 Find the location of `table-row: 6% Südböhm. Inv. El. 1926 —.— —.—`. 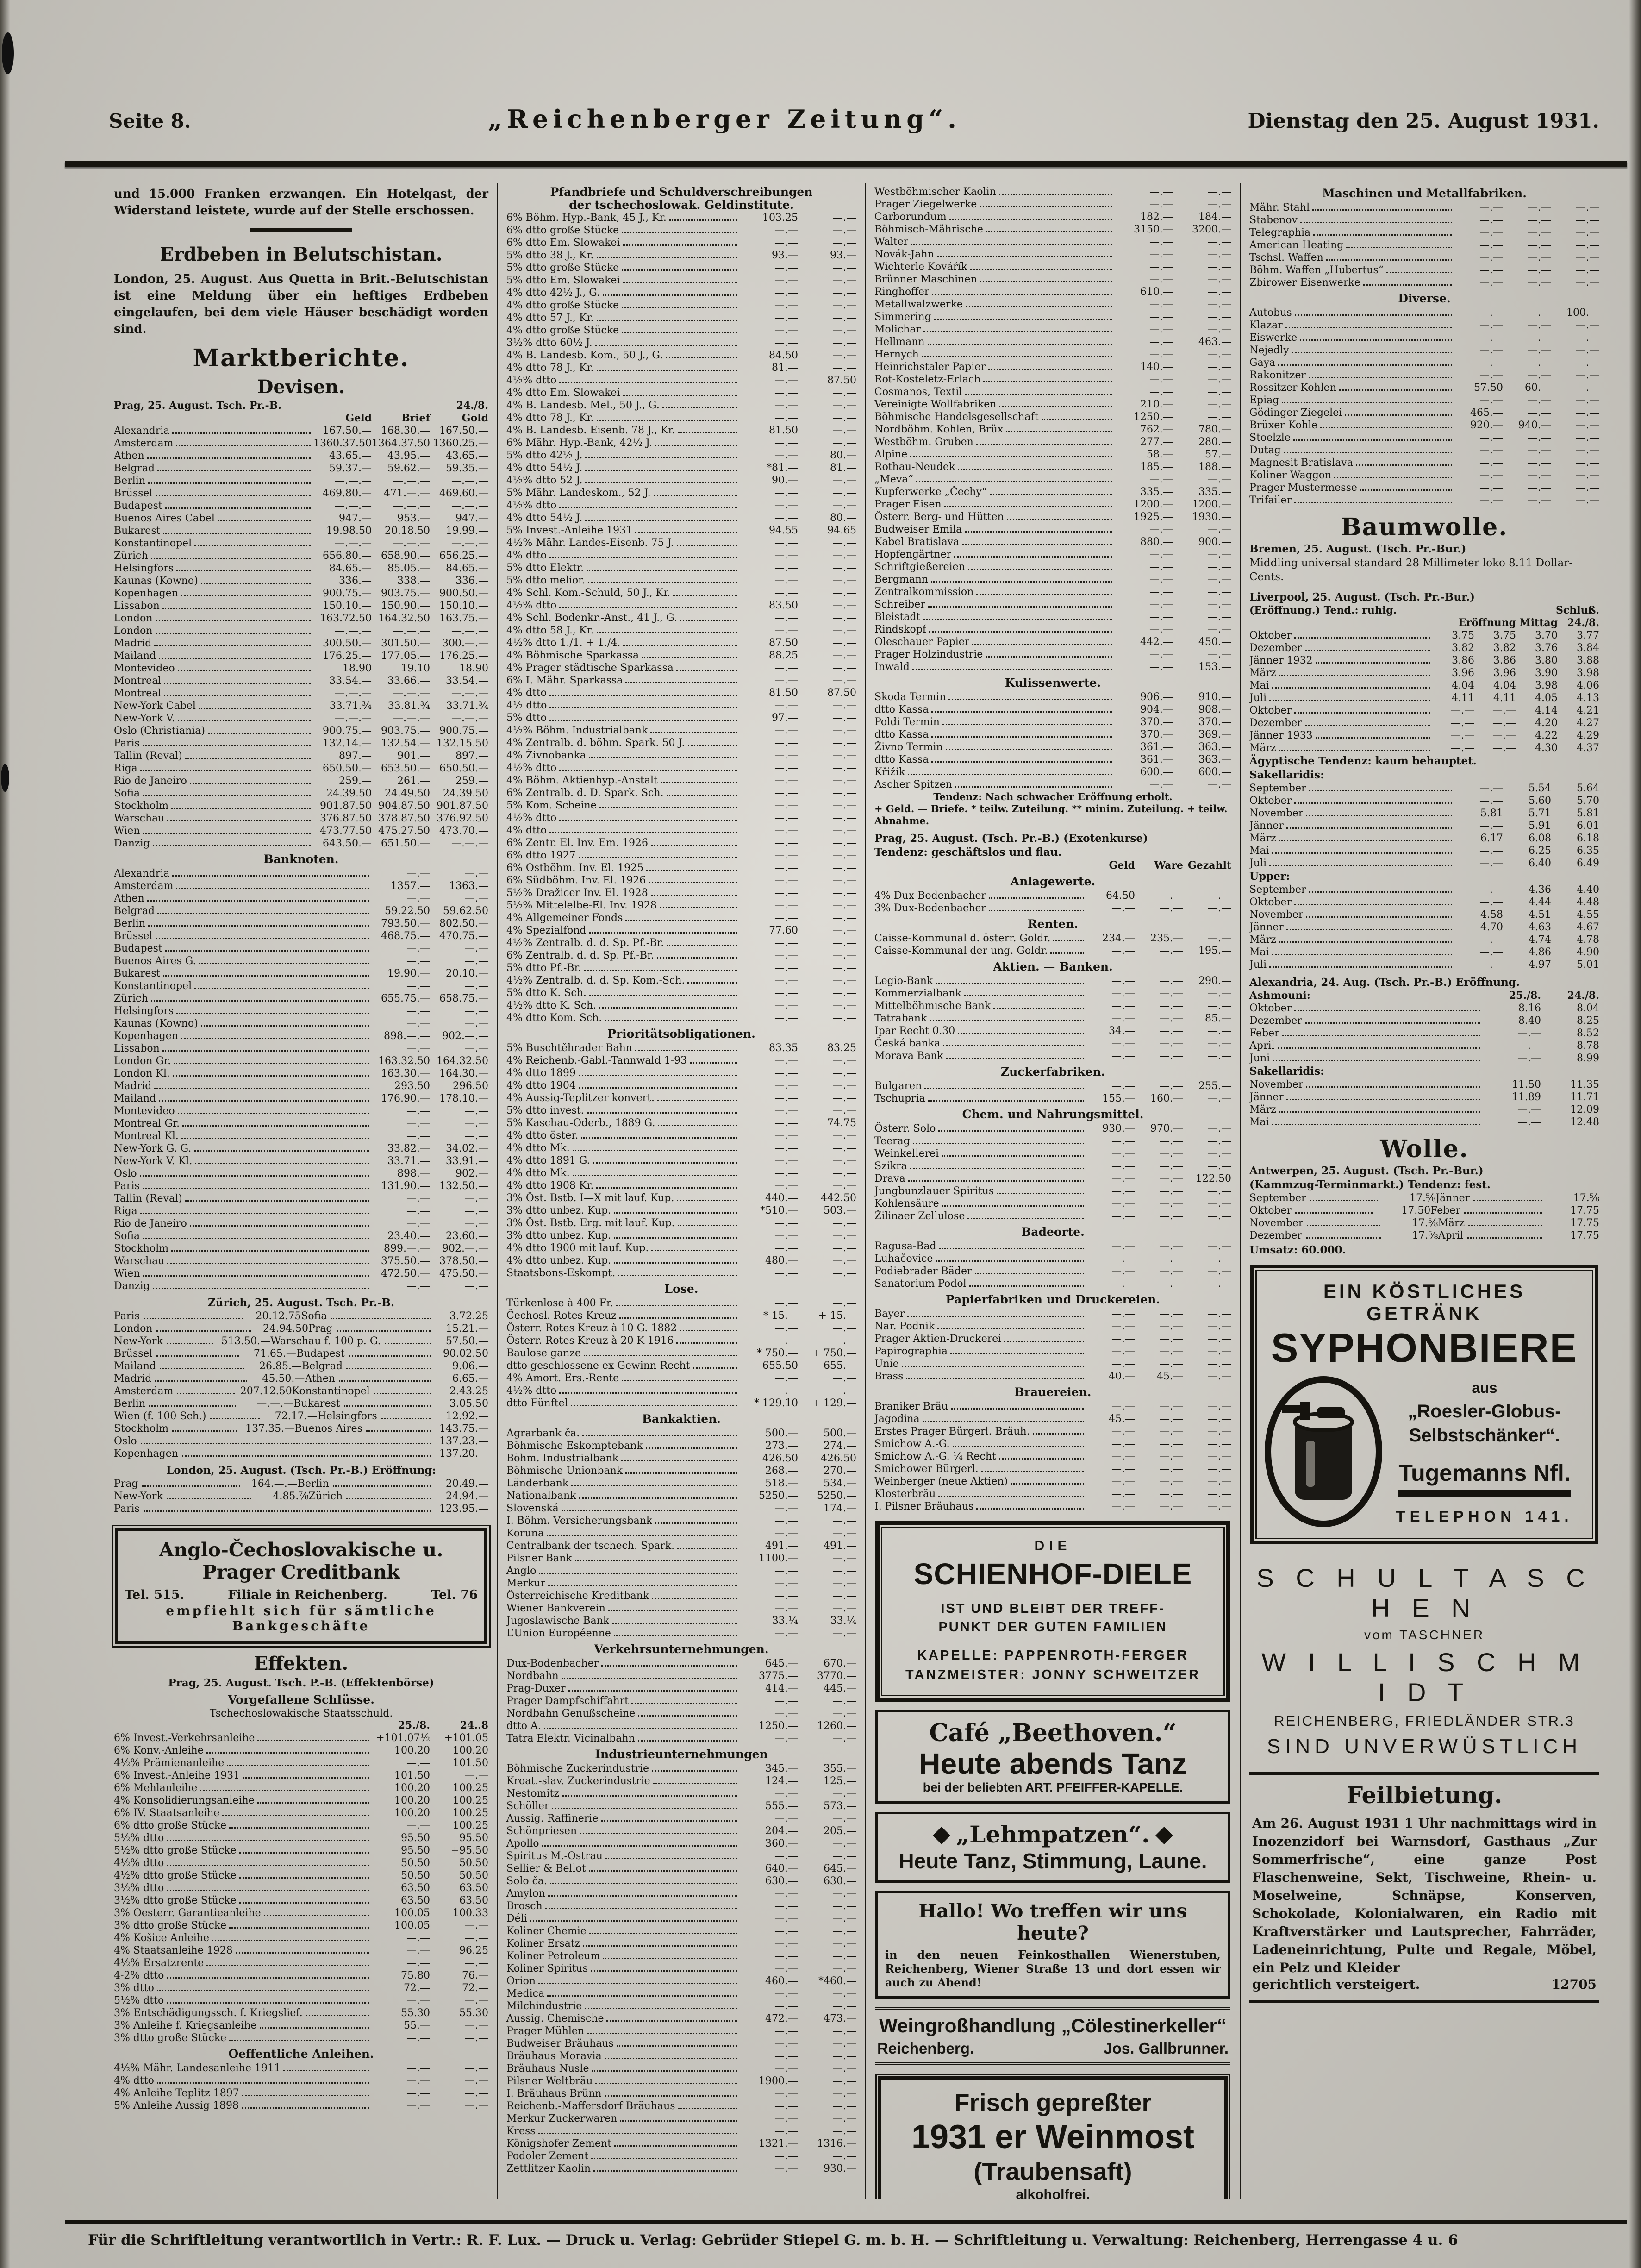

table-row: 6% Südböhm. Inv. El. 1926 —.— —.— is located at coordinates (681, 881).